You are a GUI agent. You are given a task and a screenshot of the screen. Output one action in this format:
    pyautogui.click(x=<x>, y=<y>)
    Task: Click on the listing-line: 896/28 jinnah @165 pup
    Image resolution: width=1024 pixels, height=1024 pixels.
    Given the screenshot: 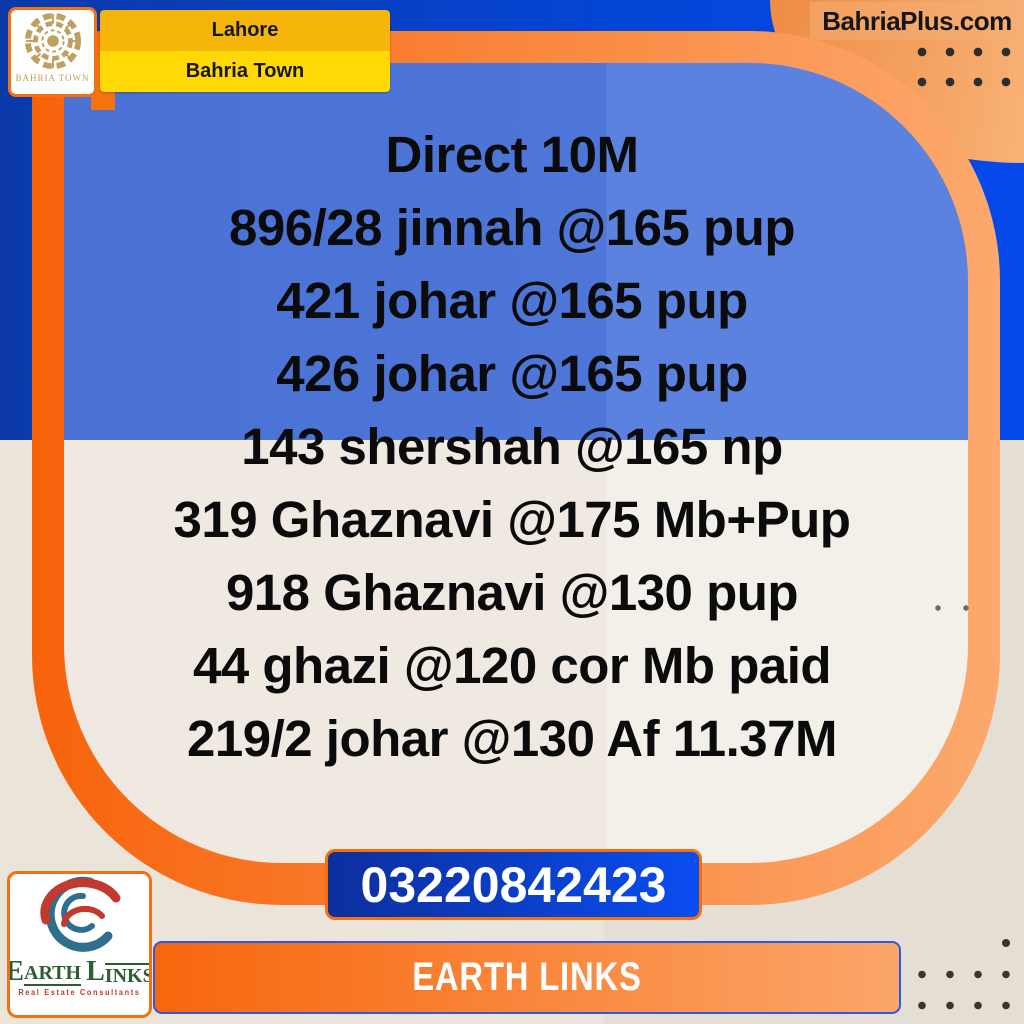 What is the action you would take?
    pyautogui.click(x=512, y=227)
    